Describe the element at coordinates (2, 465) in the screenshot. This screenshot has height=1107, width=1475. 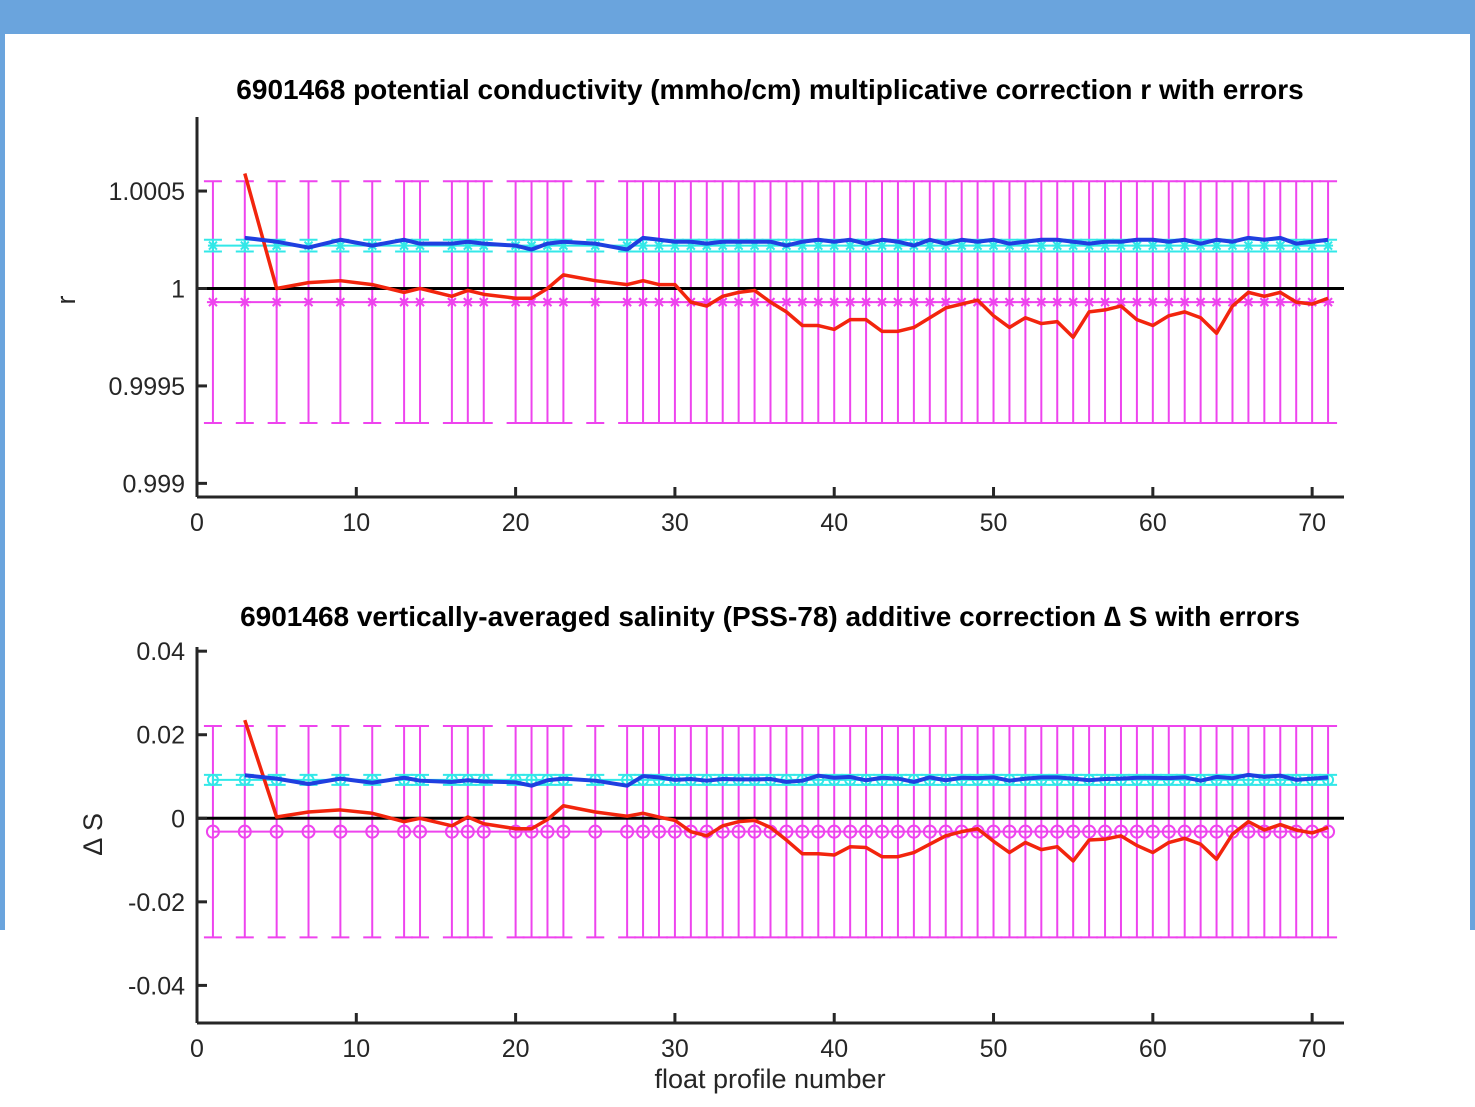
I see `left-frame-band` at that location.